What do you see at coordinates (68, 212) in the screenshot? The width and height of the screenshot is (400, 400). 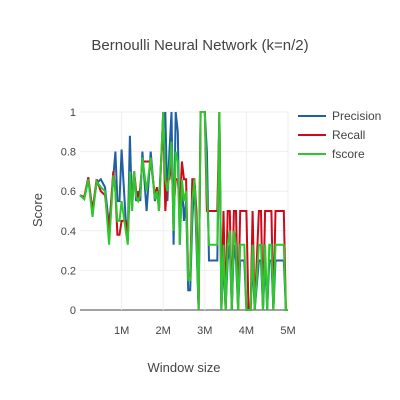 I see `y-axis-ticks: 0 0.2 0.4 0.6 0.8 1` at bounding box center [68, 212].